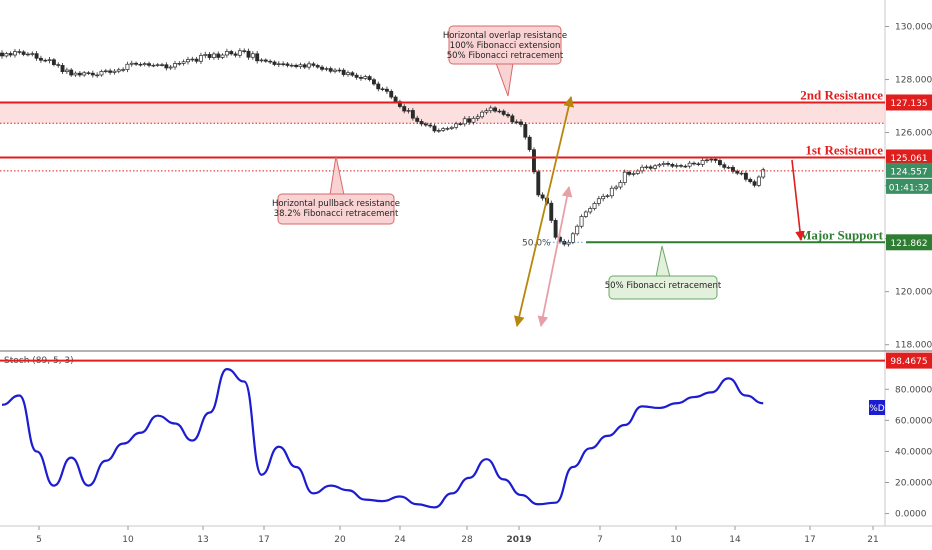 This screenshot has width=932, height=550. Describe the element at coordinates (39, 540) in the screenshot. I see `time-tick-label: 5` at that location.